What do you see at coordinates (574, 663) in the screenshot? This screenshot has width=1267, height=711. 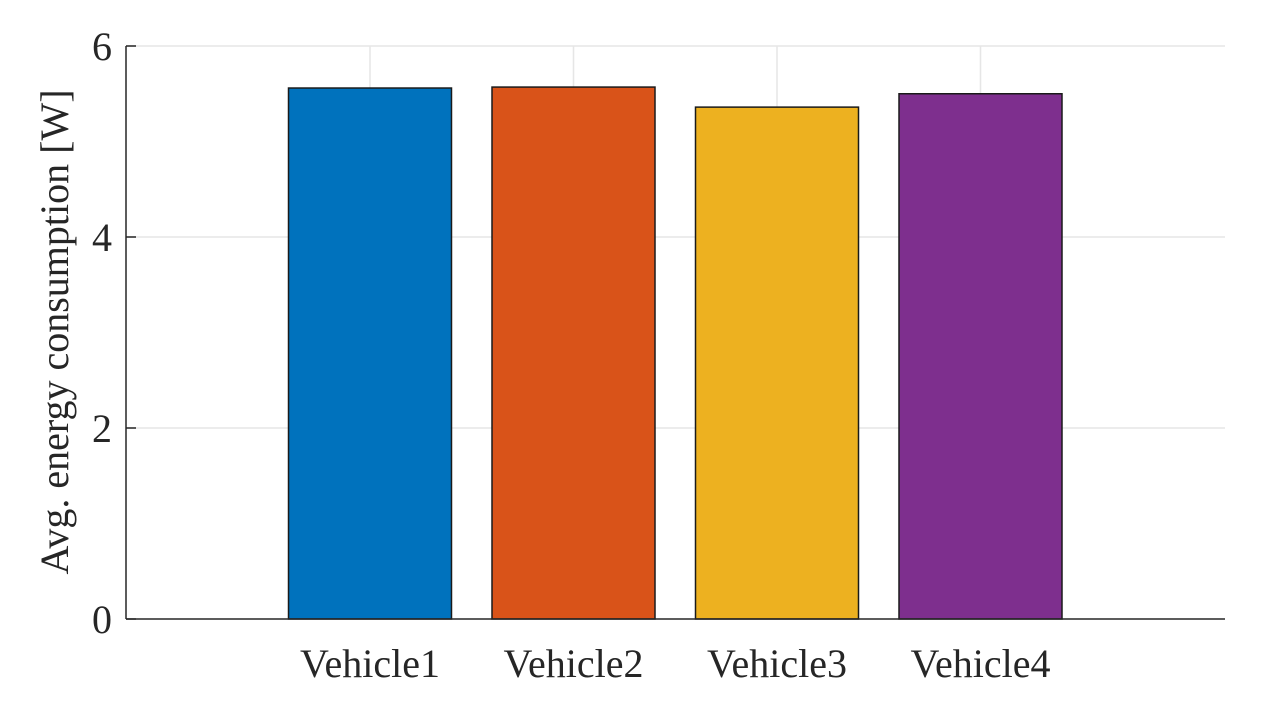 I see `x-tick-label: Vehicle2` at bounding box center [574, 663].